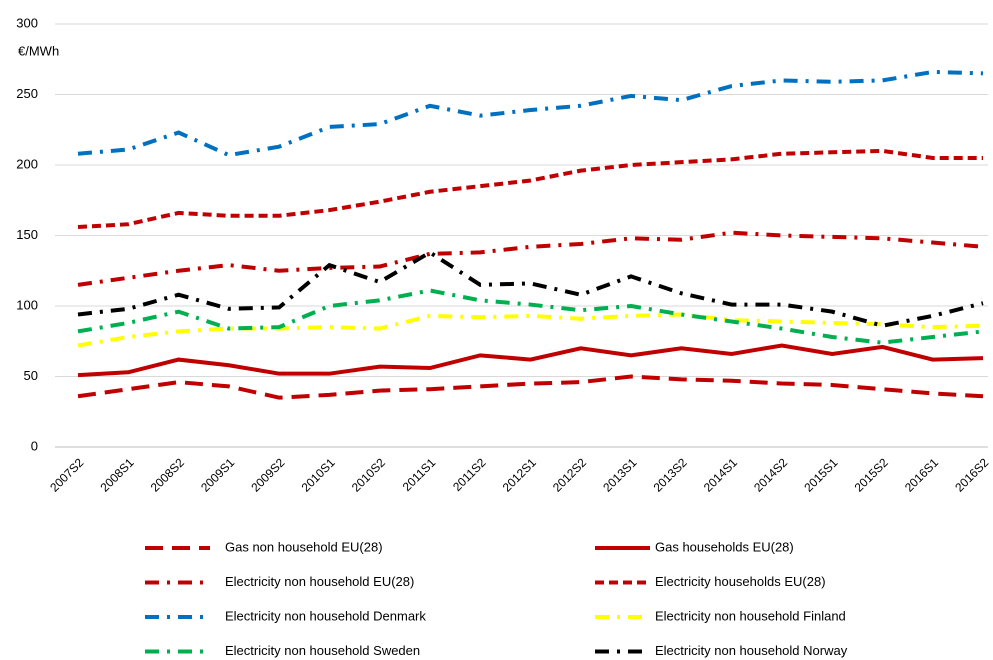 Image resolution: width=993 pixels, height=660 pixels. What do you see at coordinates (27, 22) in the screenshot?
I see `y-tick-label: 300` at bounding box center [27, 22].